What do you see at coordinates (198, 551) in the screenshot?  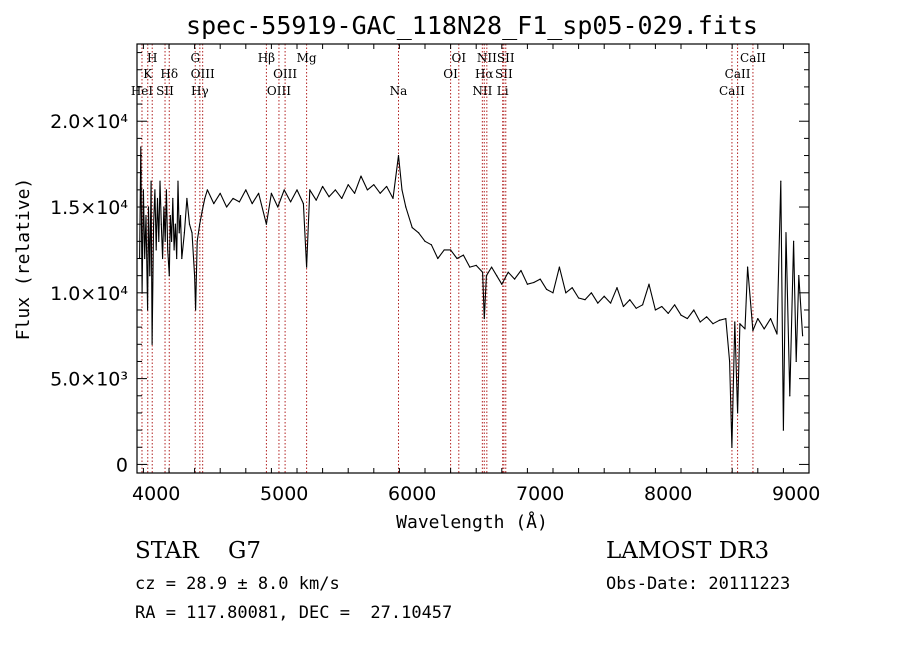 I see `class-line: STAR G7` at bounding box center [198, 551].